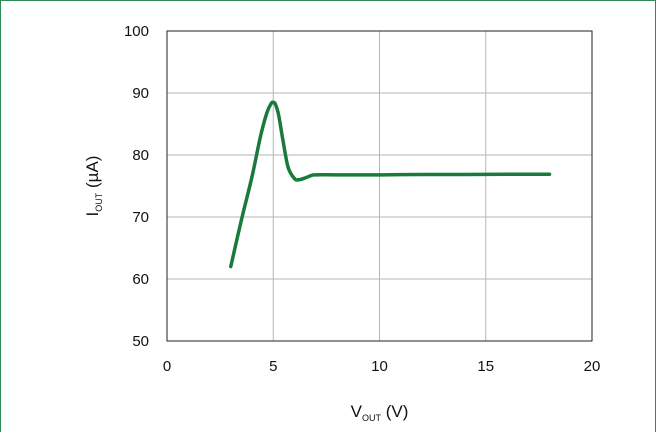 The image size is (657, 433). Describe the element at coordinates (372, 418) in the screenshot. I see `x-axis-title-sub: OUT` at that location.